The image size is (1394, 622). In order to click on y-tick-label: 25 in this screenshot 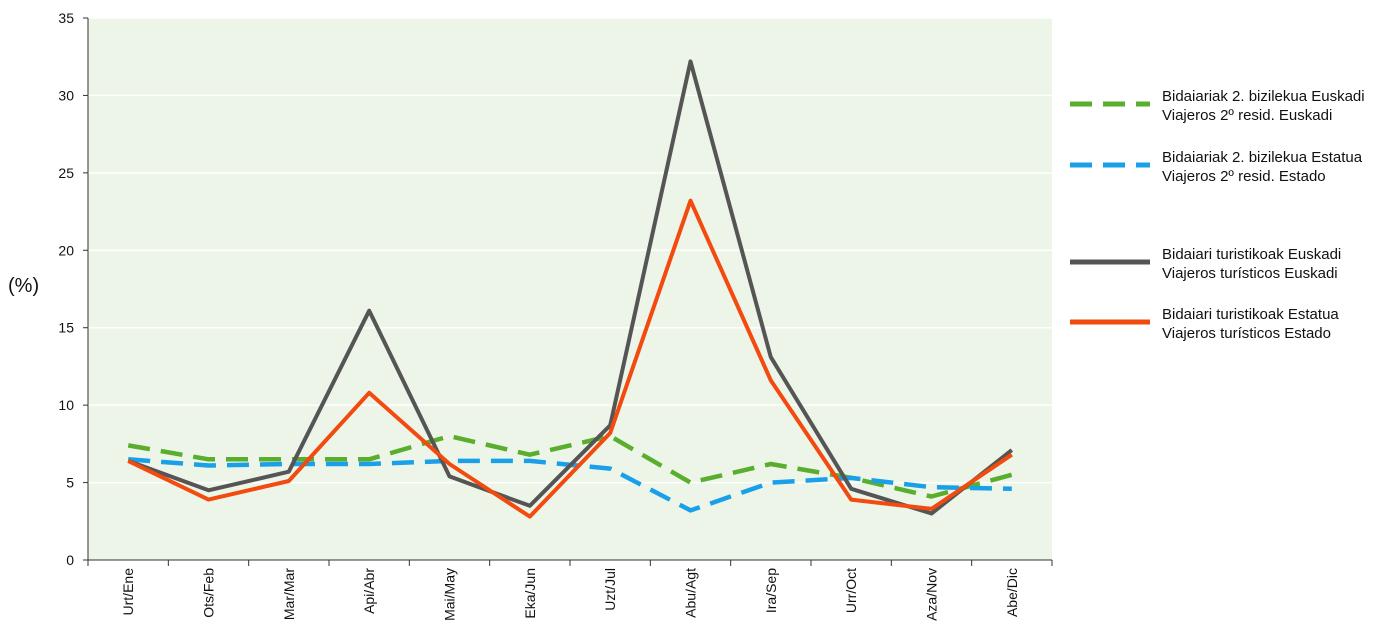, I will do `click(66, 173)`.